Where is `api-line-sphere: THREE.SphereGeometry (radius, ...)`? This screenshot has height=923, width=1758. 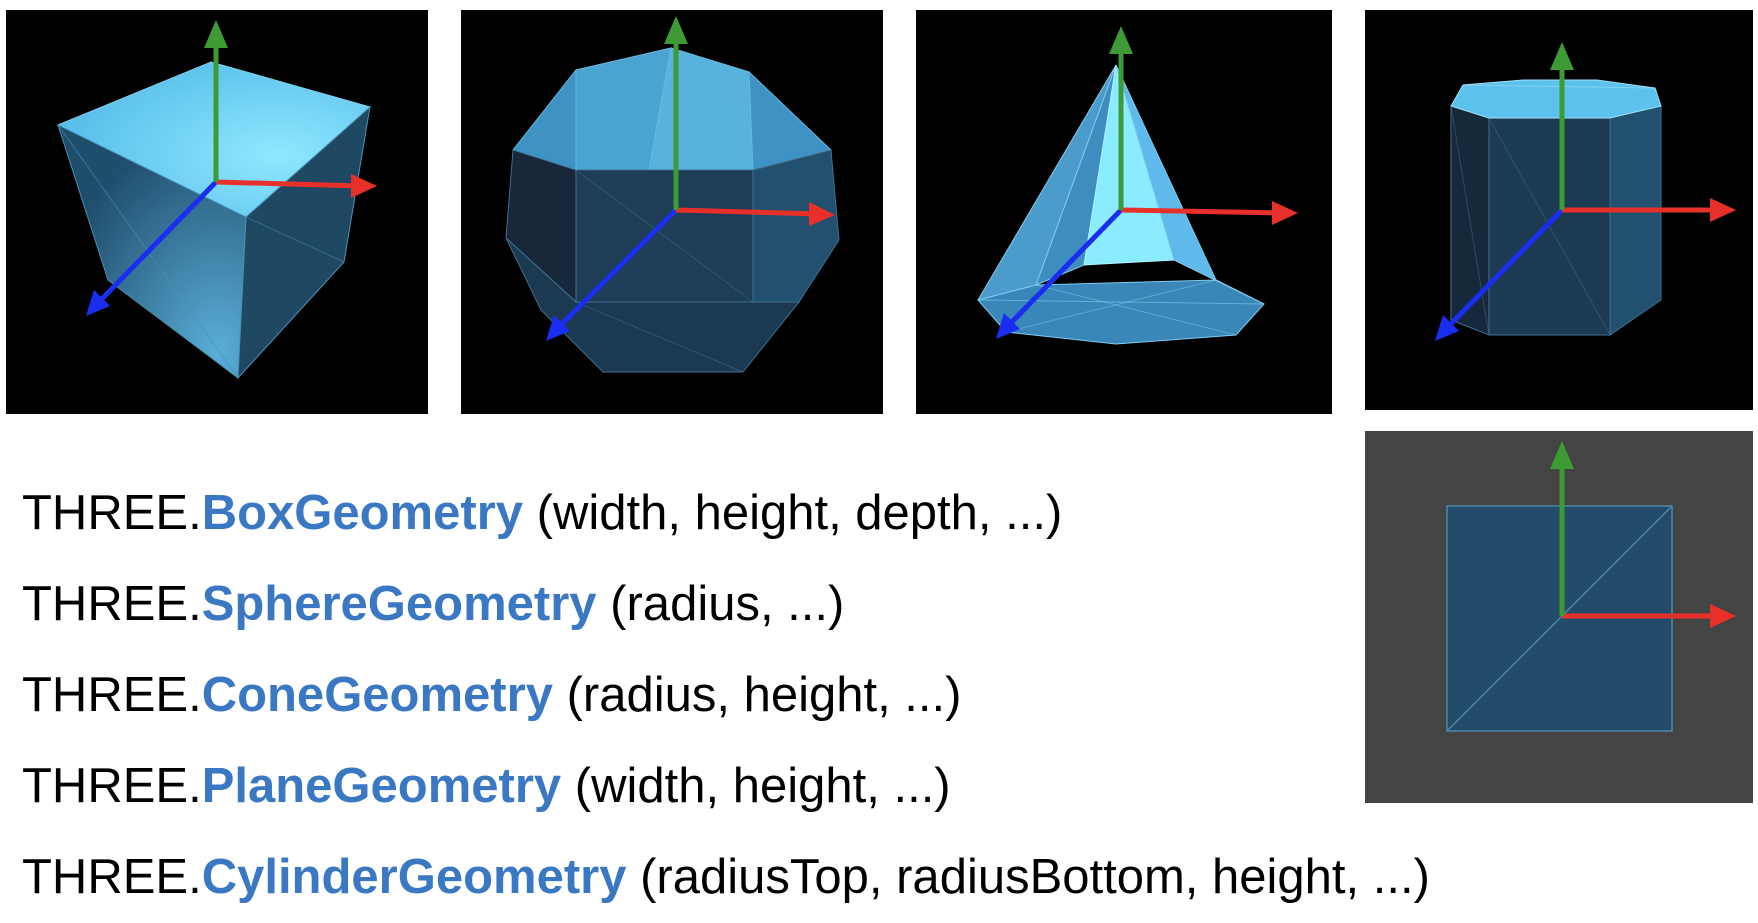 api-line-sphere: THREE.SphereGeometry (radius, ...) is located at coordinates (726, 604).